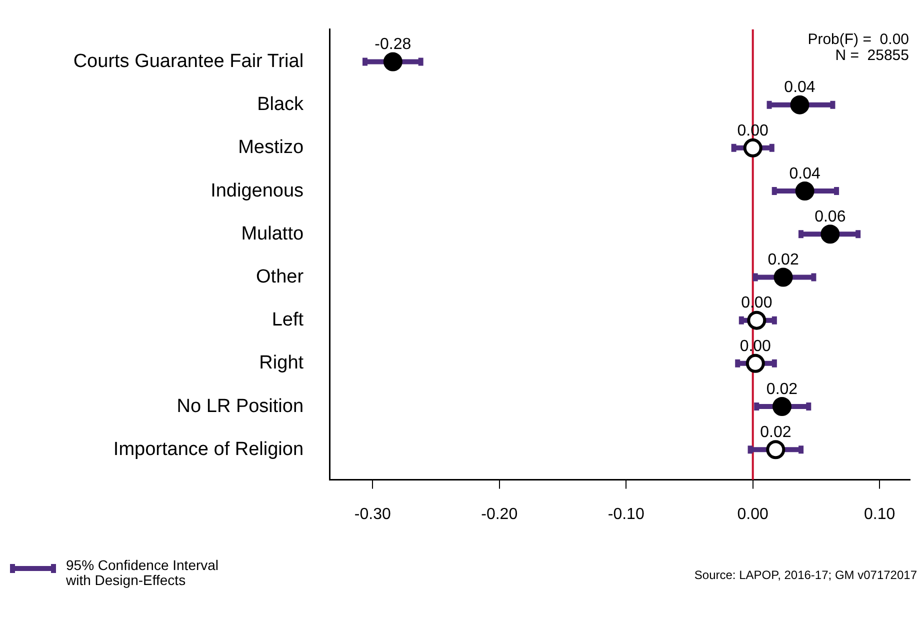  Describe the element at coordinates (626, 514) in the screenshot. I see `x-tick-label: -0.10` at that location.